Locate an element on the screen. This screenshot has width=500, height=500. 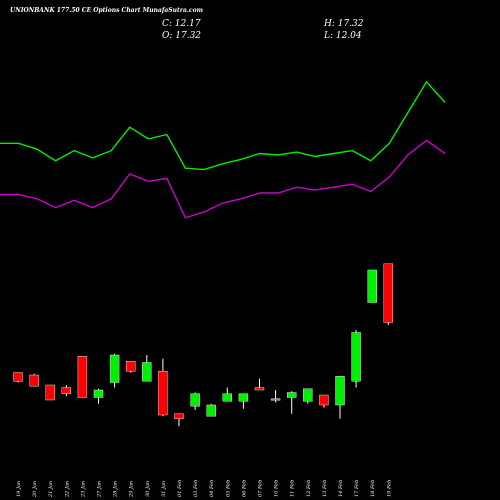
x-tick-label: 17 Feb is located at coordinates (357, 488).